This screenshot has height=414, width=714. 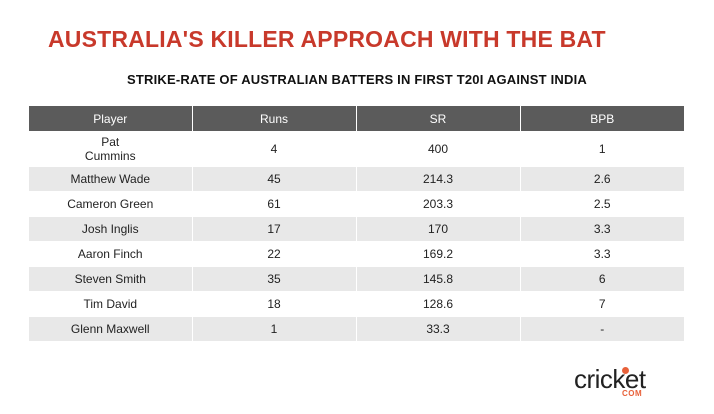 What do you see at coordinates (437, 119) in the screenshot?
I see `column-header-sr: SR` at bounding box center [437, 119].